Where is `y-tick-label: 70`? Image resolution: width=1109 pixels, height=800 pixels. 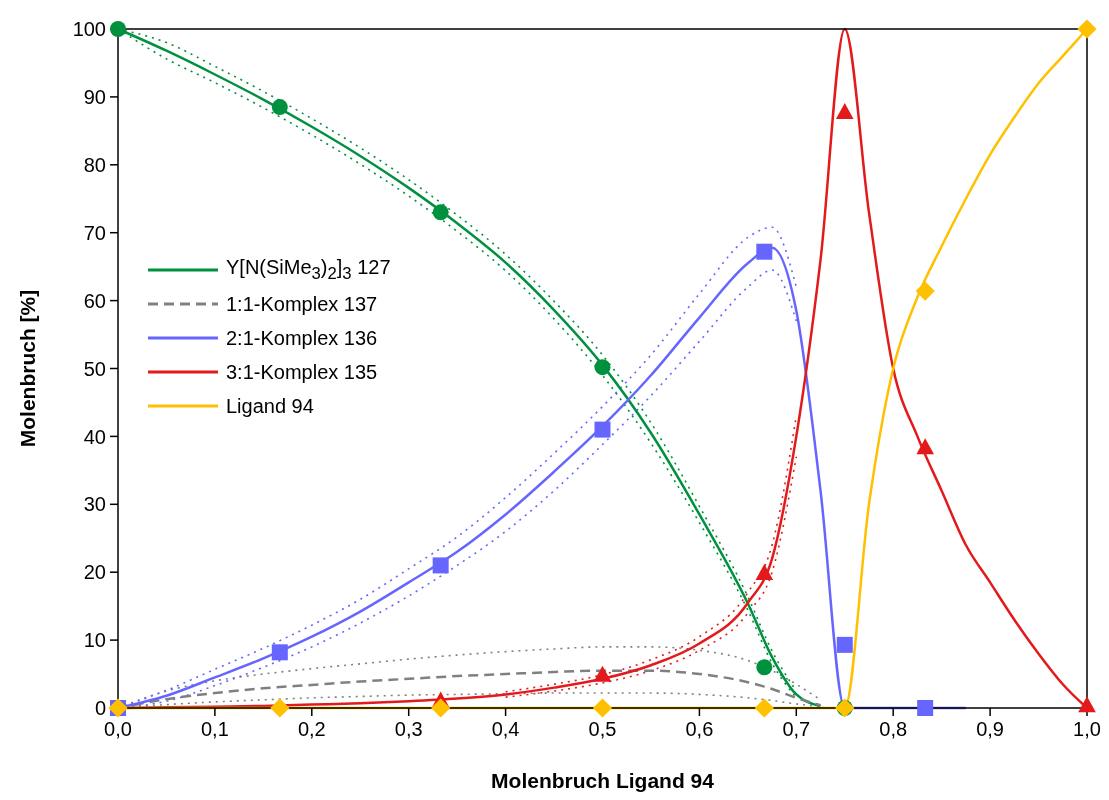 y-tick-label: 70 is located at coordinates (94, 232).